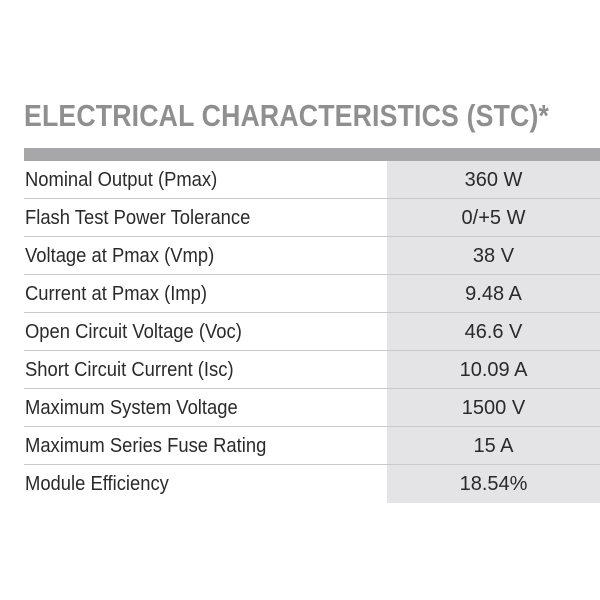 The height and width of the screenshot is (600, 600). Describe the element at coordinates (493, 445) in the screenshot. I see `row-value: 15 A` at that location.